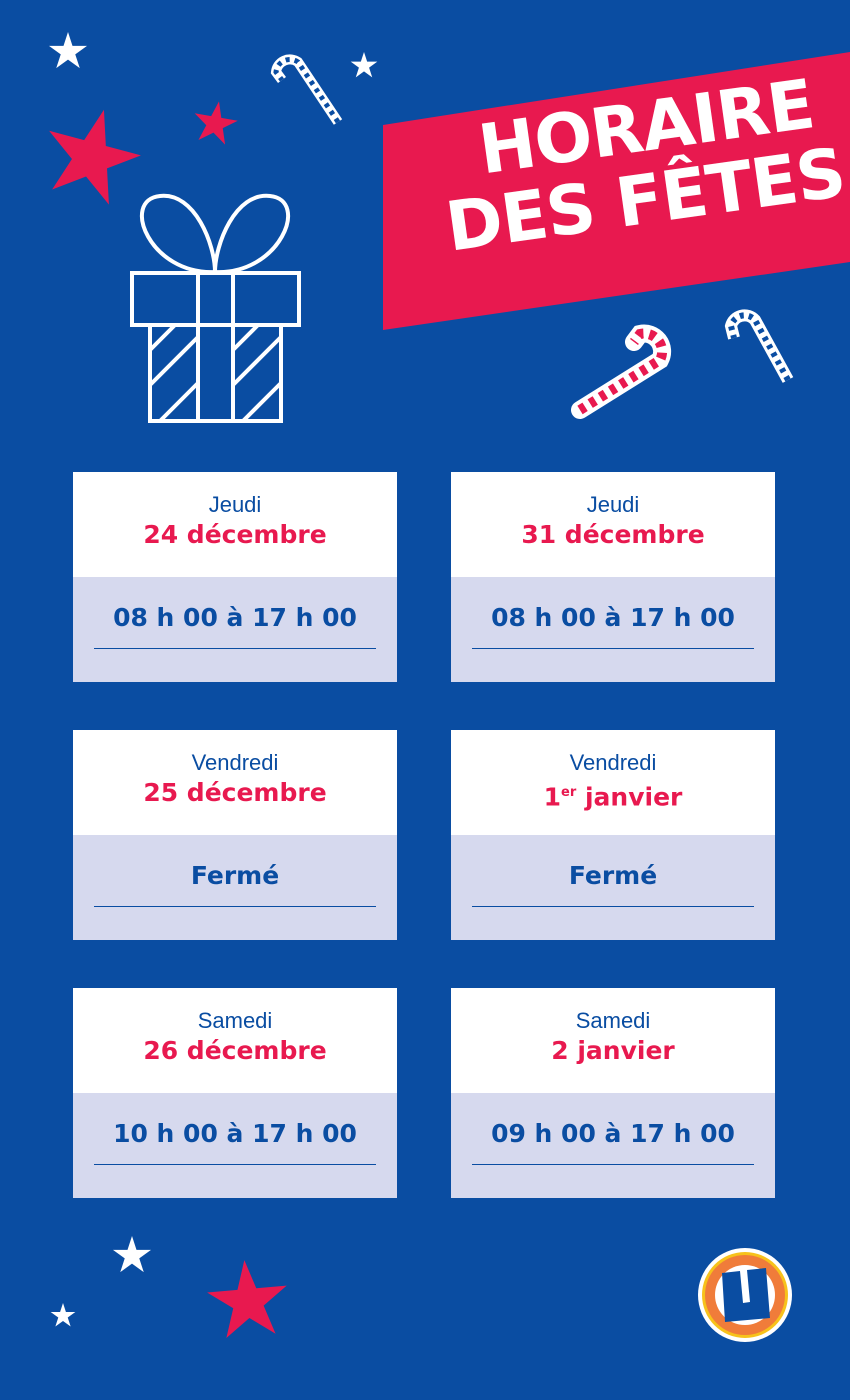  I want to click on date-label: 24 décembre, so click(235, 534).